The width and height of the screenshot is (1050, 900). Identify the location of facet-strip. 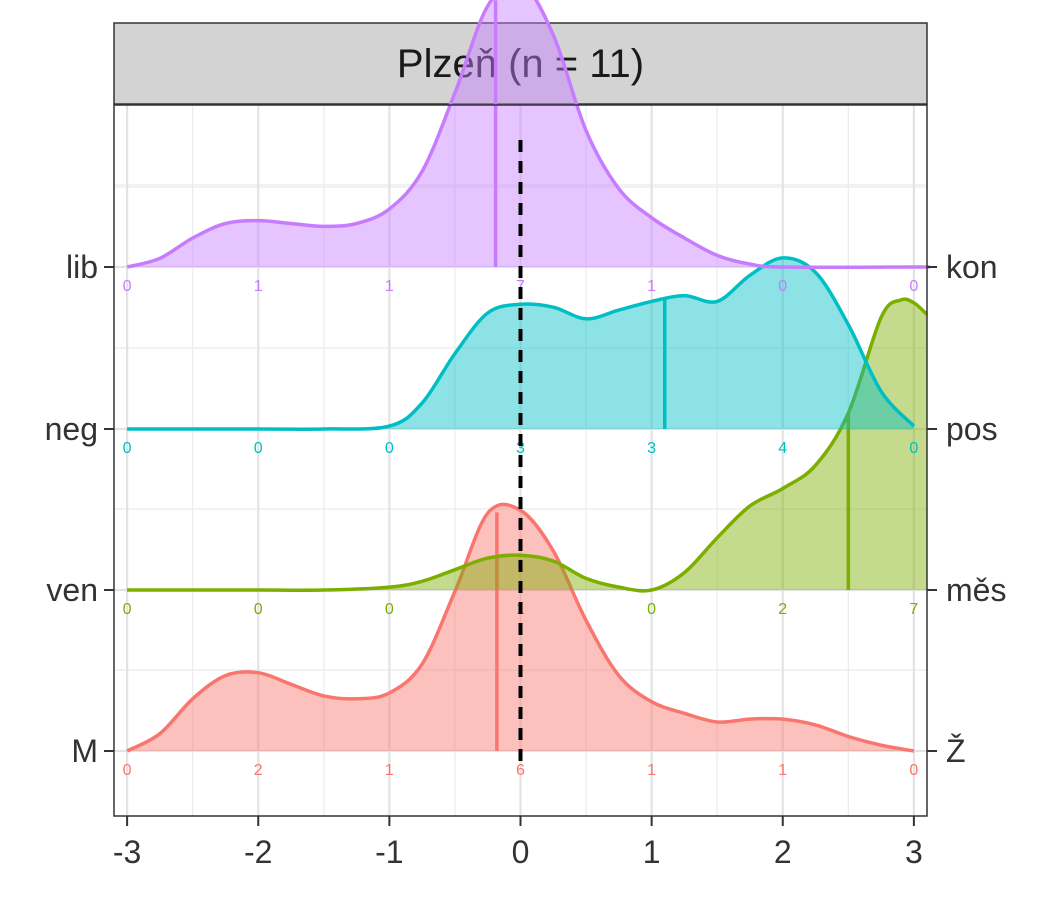
(520, 63).